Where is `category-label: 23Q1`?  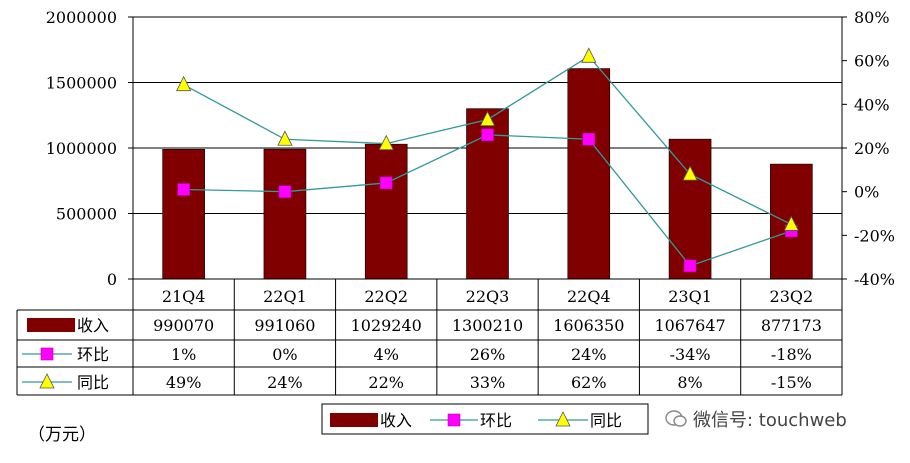 category-label: 23Q1 is located at coordinates (690, 296).